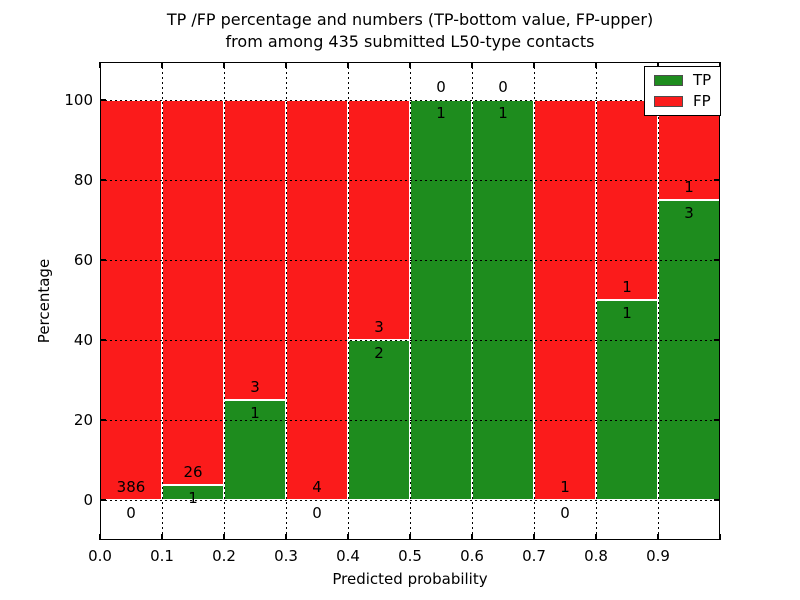 The width and height of the screenshot is (800, 600). I want to click on y-tick-label: 60, so click(83, 260).